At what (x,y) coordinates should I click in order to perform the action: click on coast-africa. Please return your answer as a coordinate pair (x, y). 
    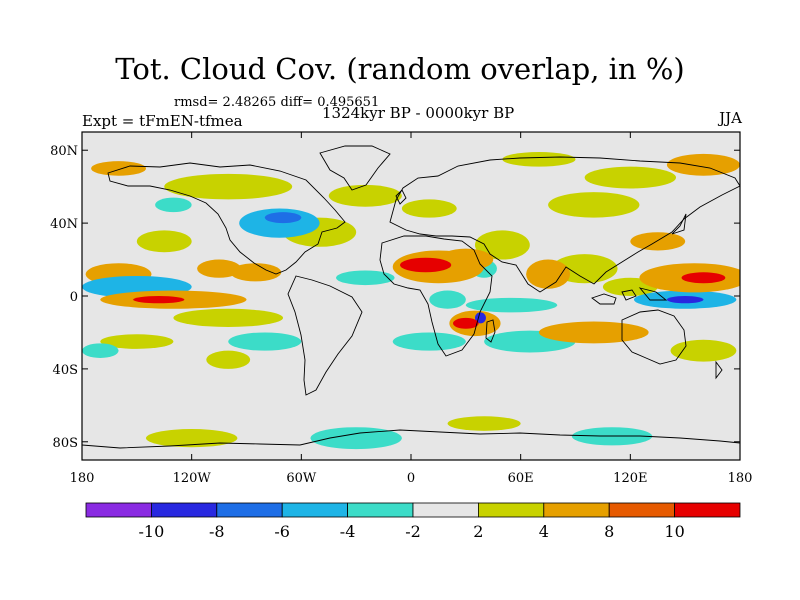
    Looking at the image, I should click on (436, 296).